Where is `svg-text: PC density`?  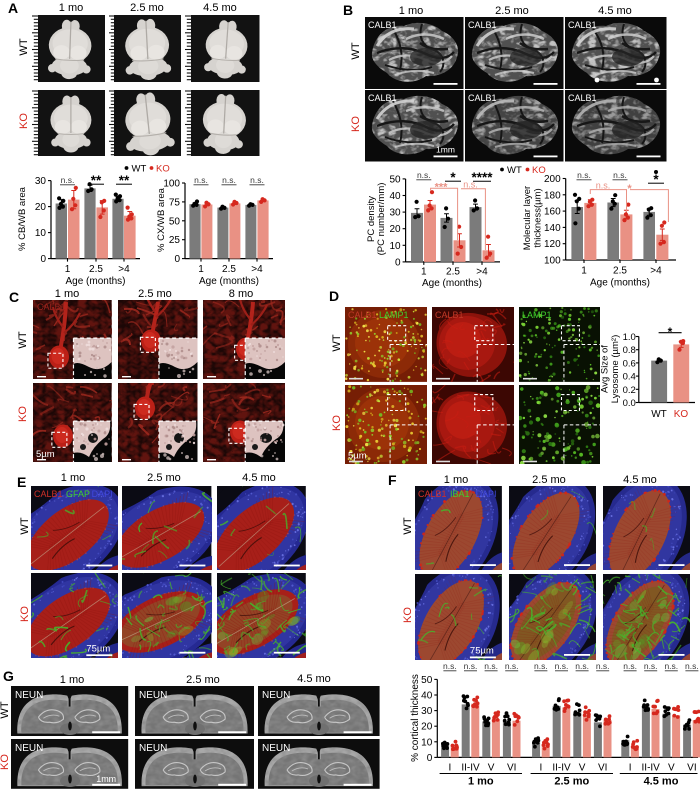 svg-text: PC density is located at coordinates (371, 219).